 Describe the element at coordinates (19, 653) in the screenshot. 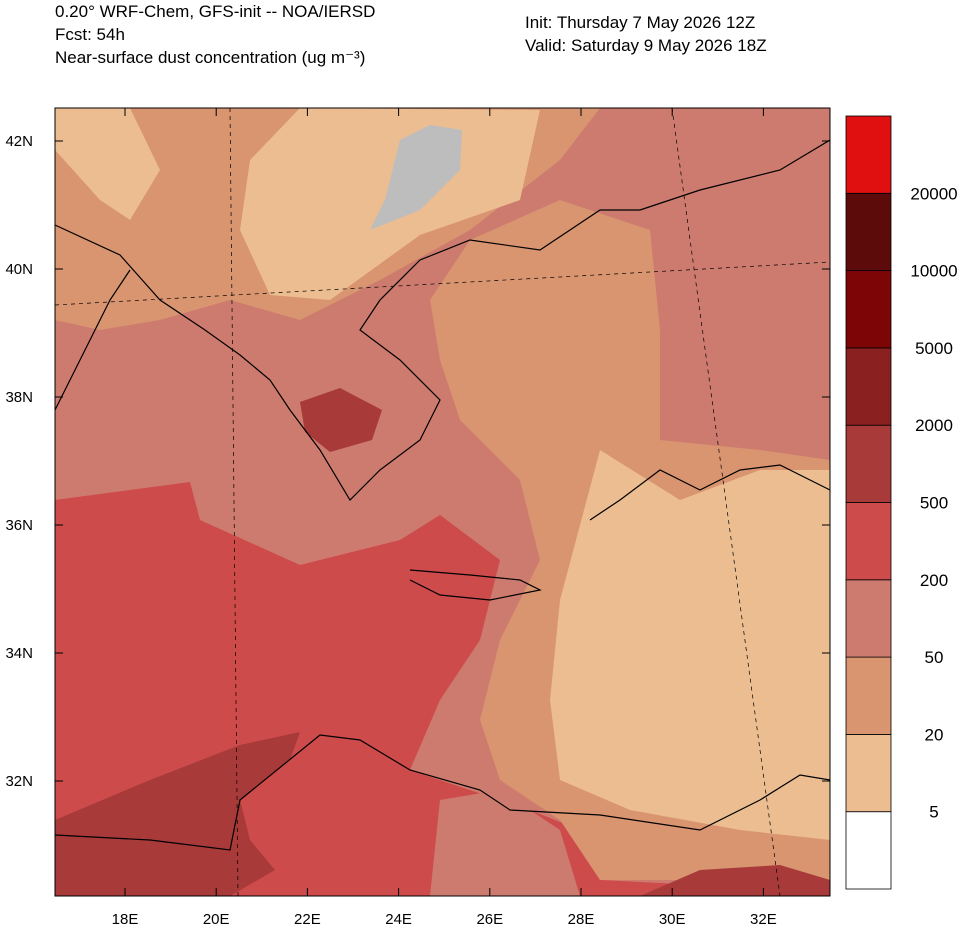

I see `lat-label: 34N` at that location.